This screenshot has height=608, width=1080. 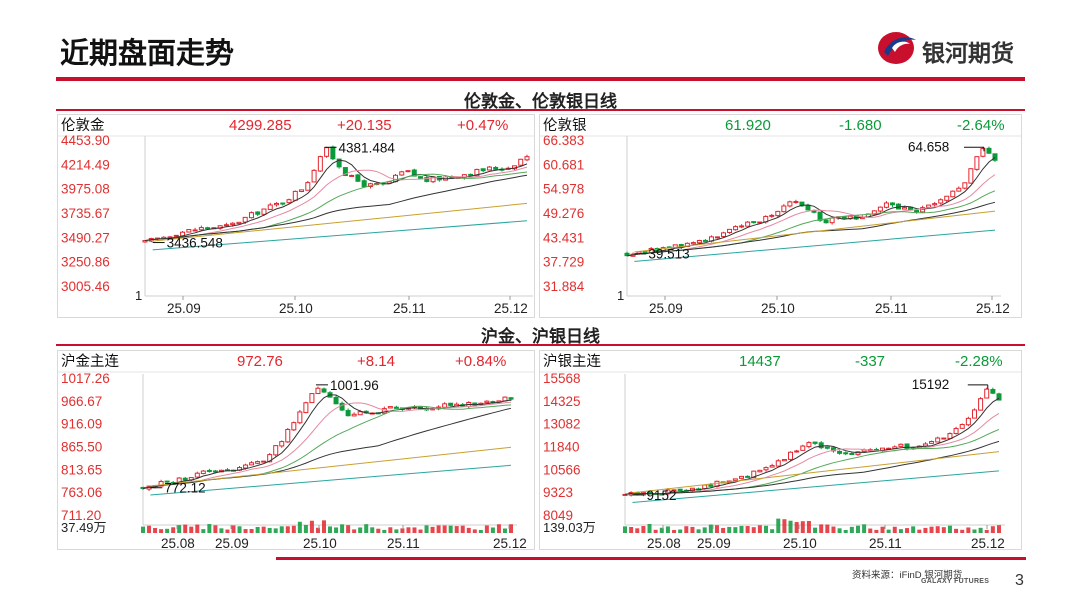 I want to click on price-annotation-high: 4381.484, so click(x=360, y=147).